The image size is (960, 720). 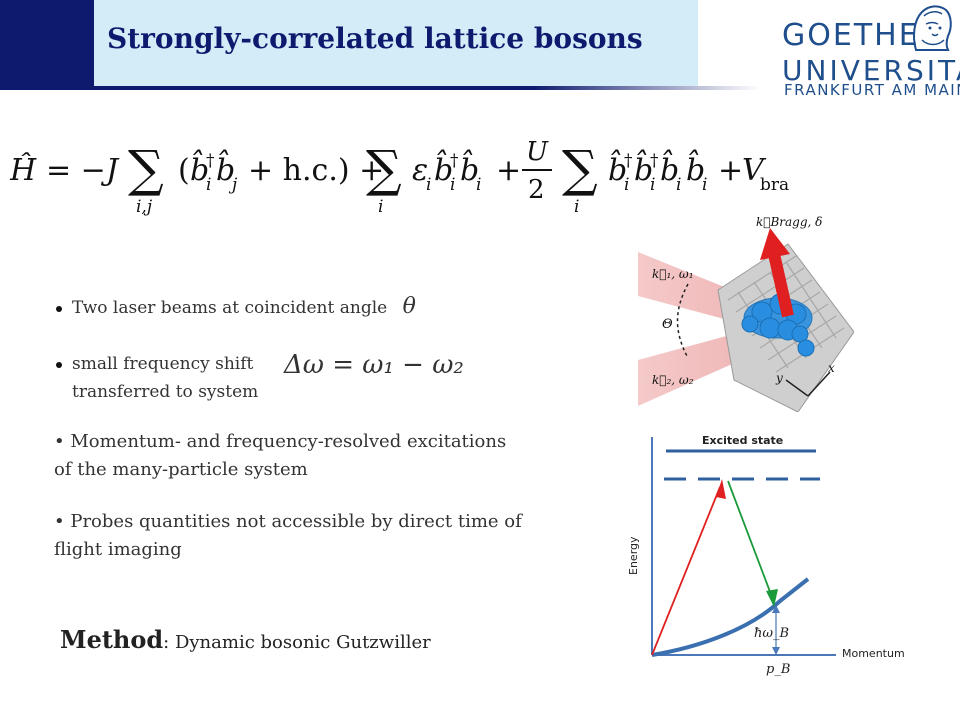 I want to click on lattice-axes, so click(x=808, y=384).